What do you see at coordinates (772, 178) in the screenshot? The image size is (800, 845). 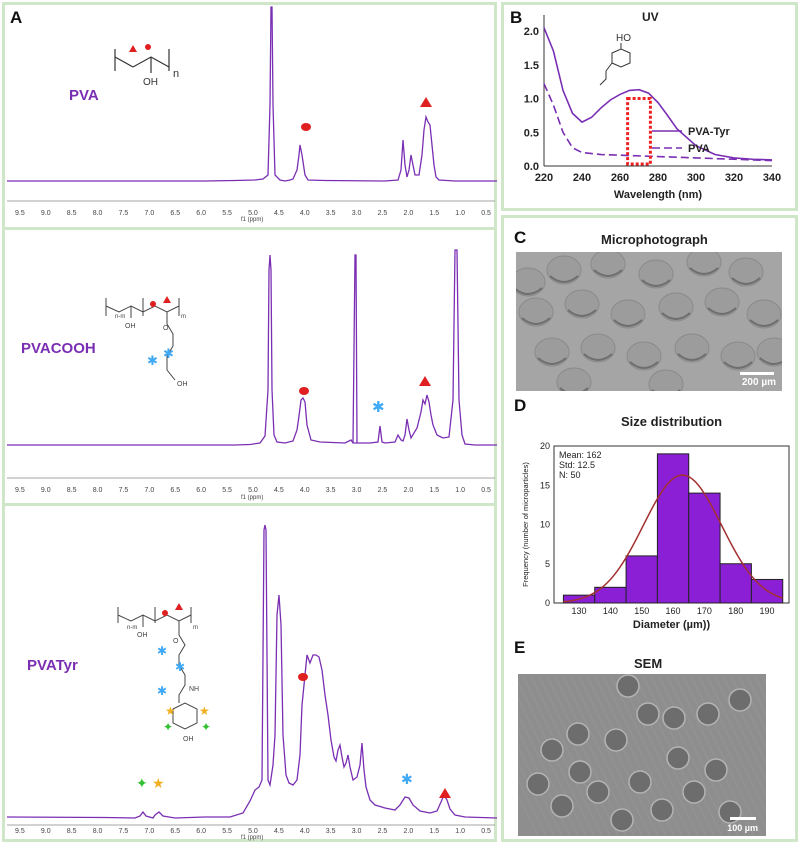 I see `uv-x-tick-label: 340` at bounding box center [772, 178].